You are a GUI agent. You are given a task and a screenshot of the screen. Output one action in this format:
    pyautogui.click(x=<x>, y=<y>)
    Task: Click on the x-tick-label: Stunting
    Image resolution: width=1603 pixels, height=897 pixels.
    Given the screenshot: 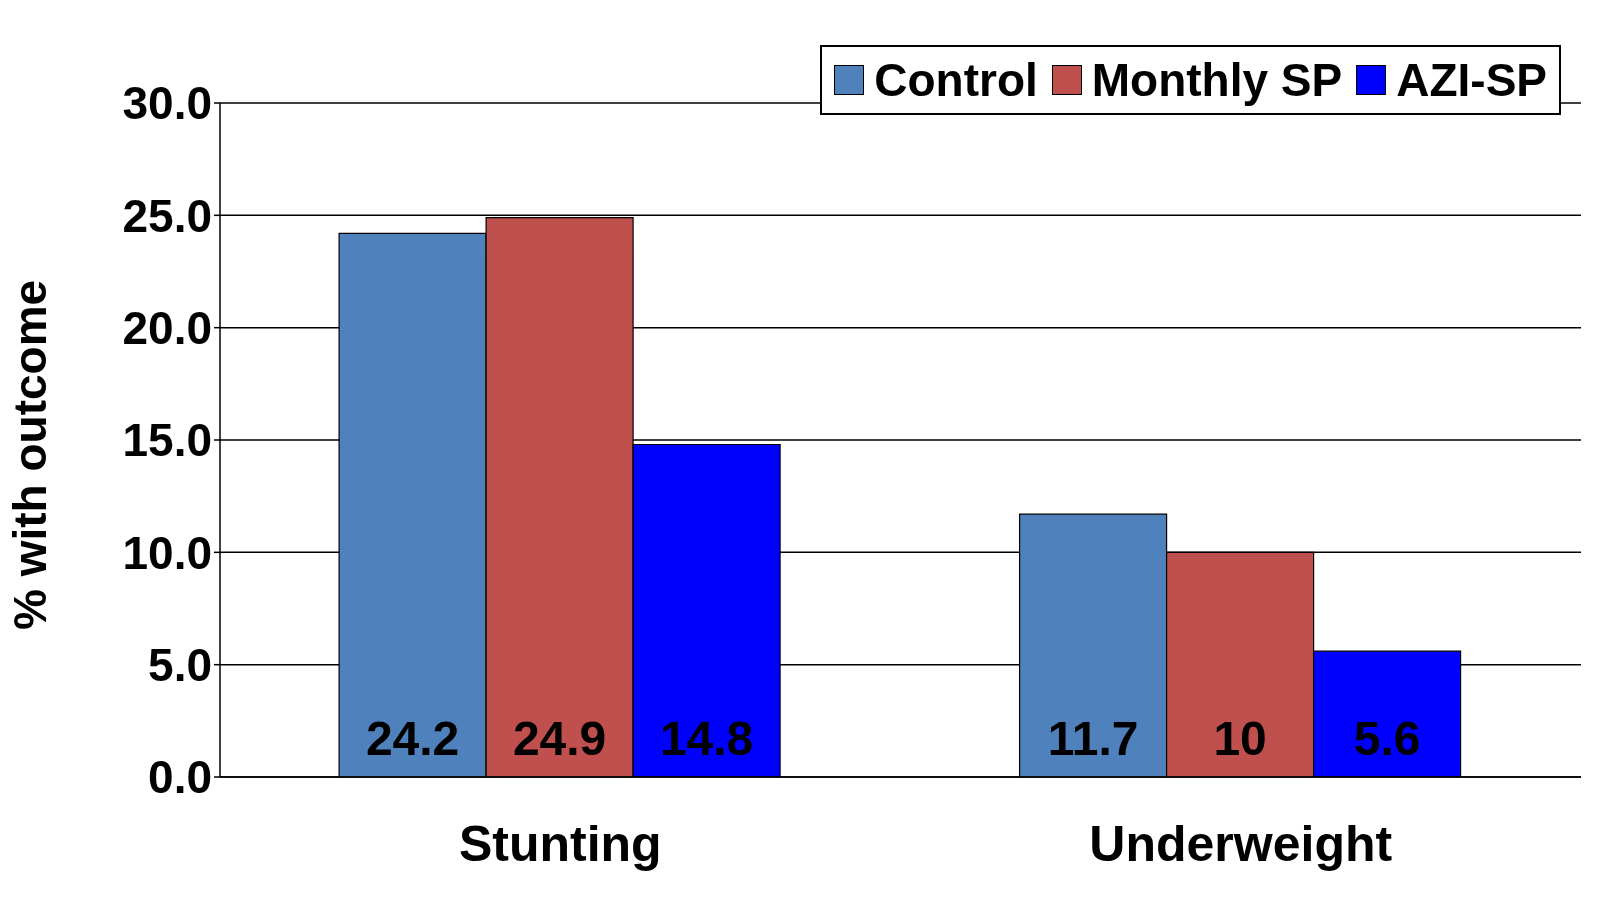 What is the action you would take?
    pyautogui.click(x=560, y=843)
    